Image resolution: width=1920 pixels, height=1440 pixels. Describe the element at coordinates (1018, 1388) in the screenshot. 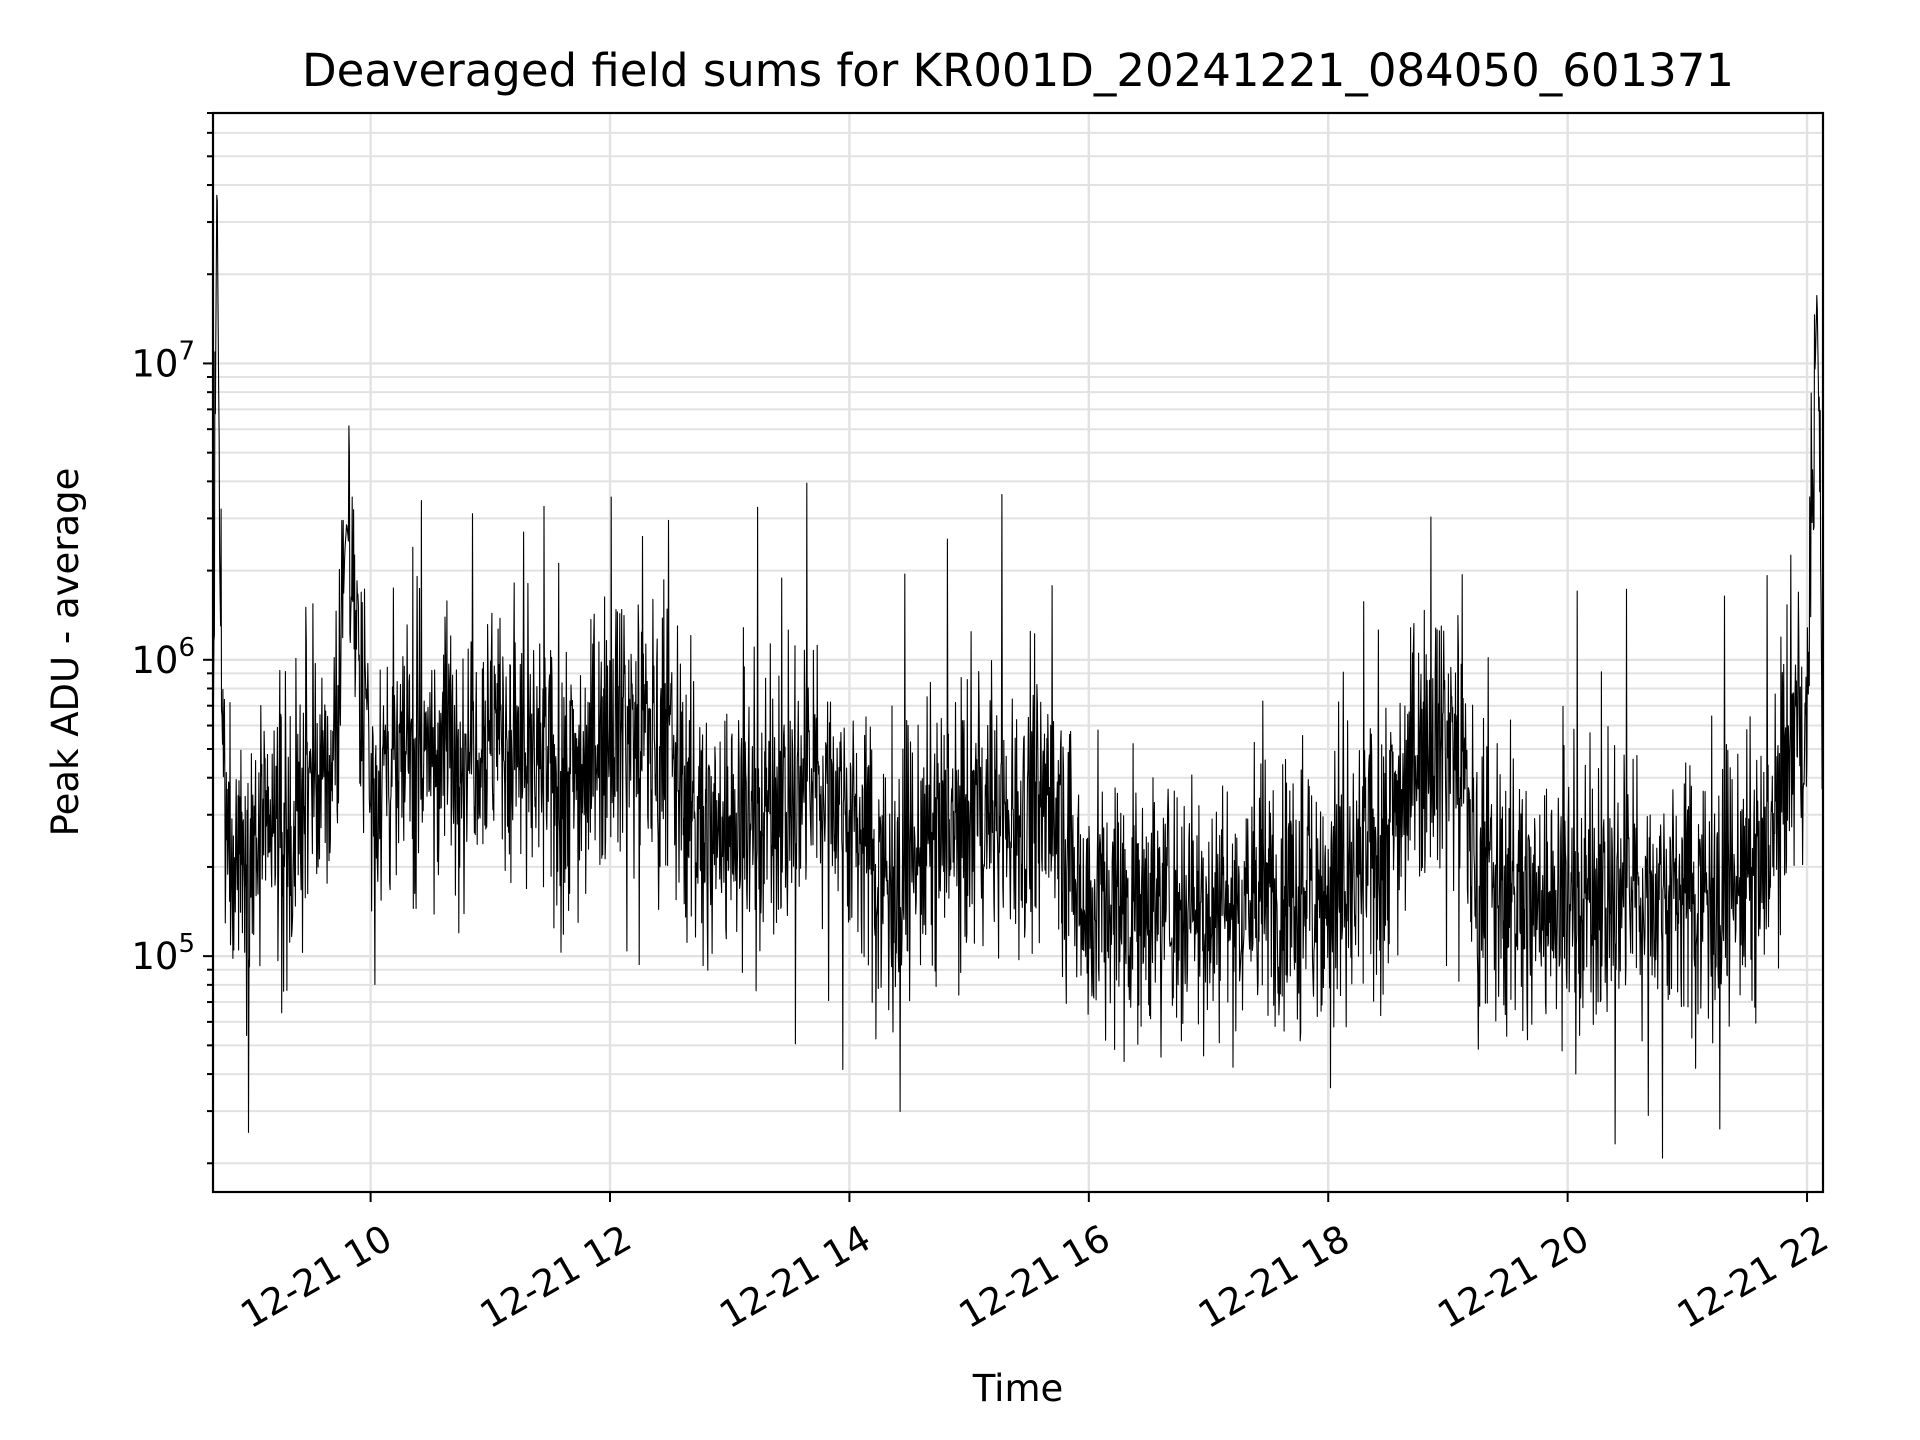

I see `x-axis-label: Time` at that location.